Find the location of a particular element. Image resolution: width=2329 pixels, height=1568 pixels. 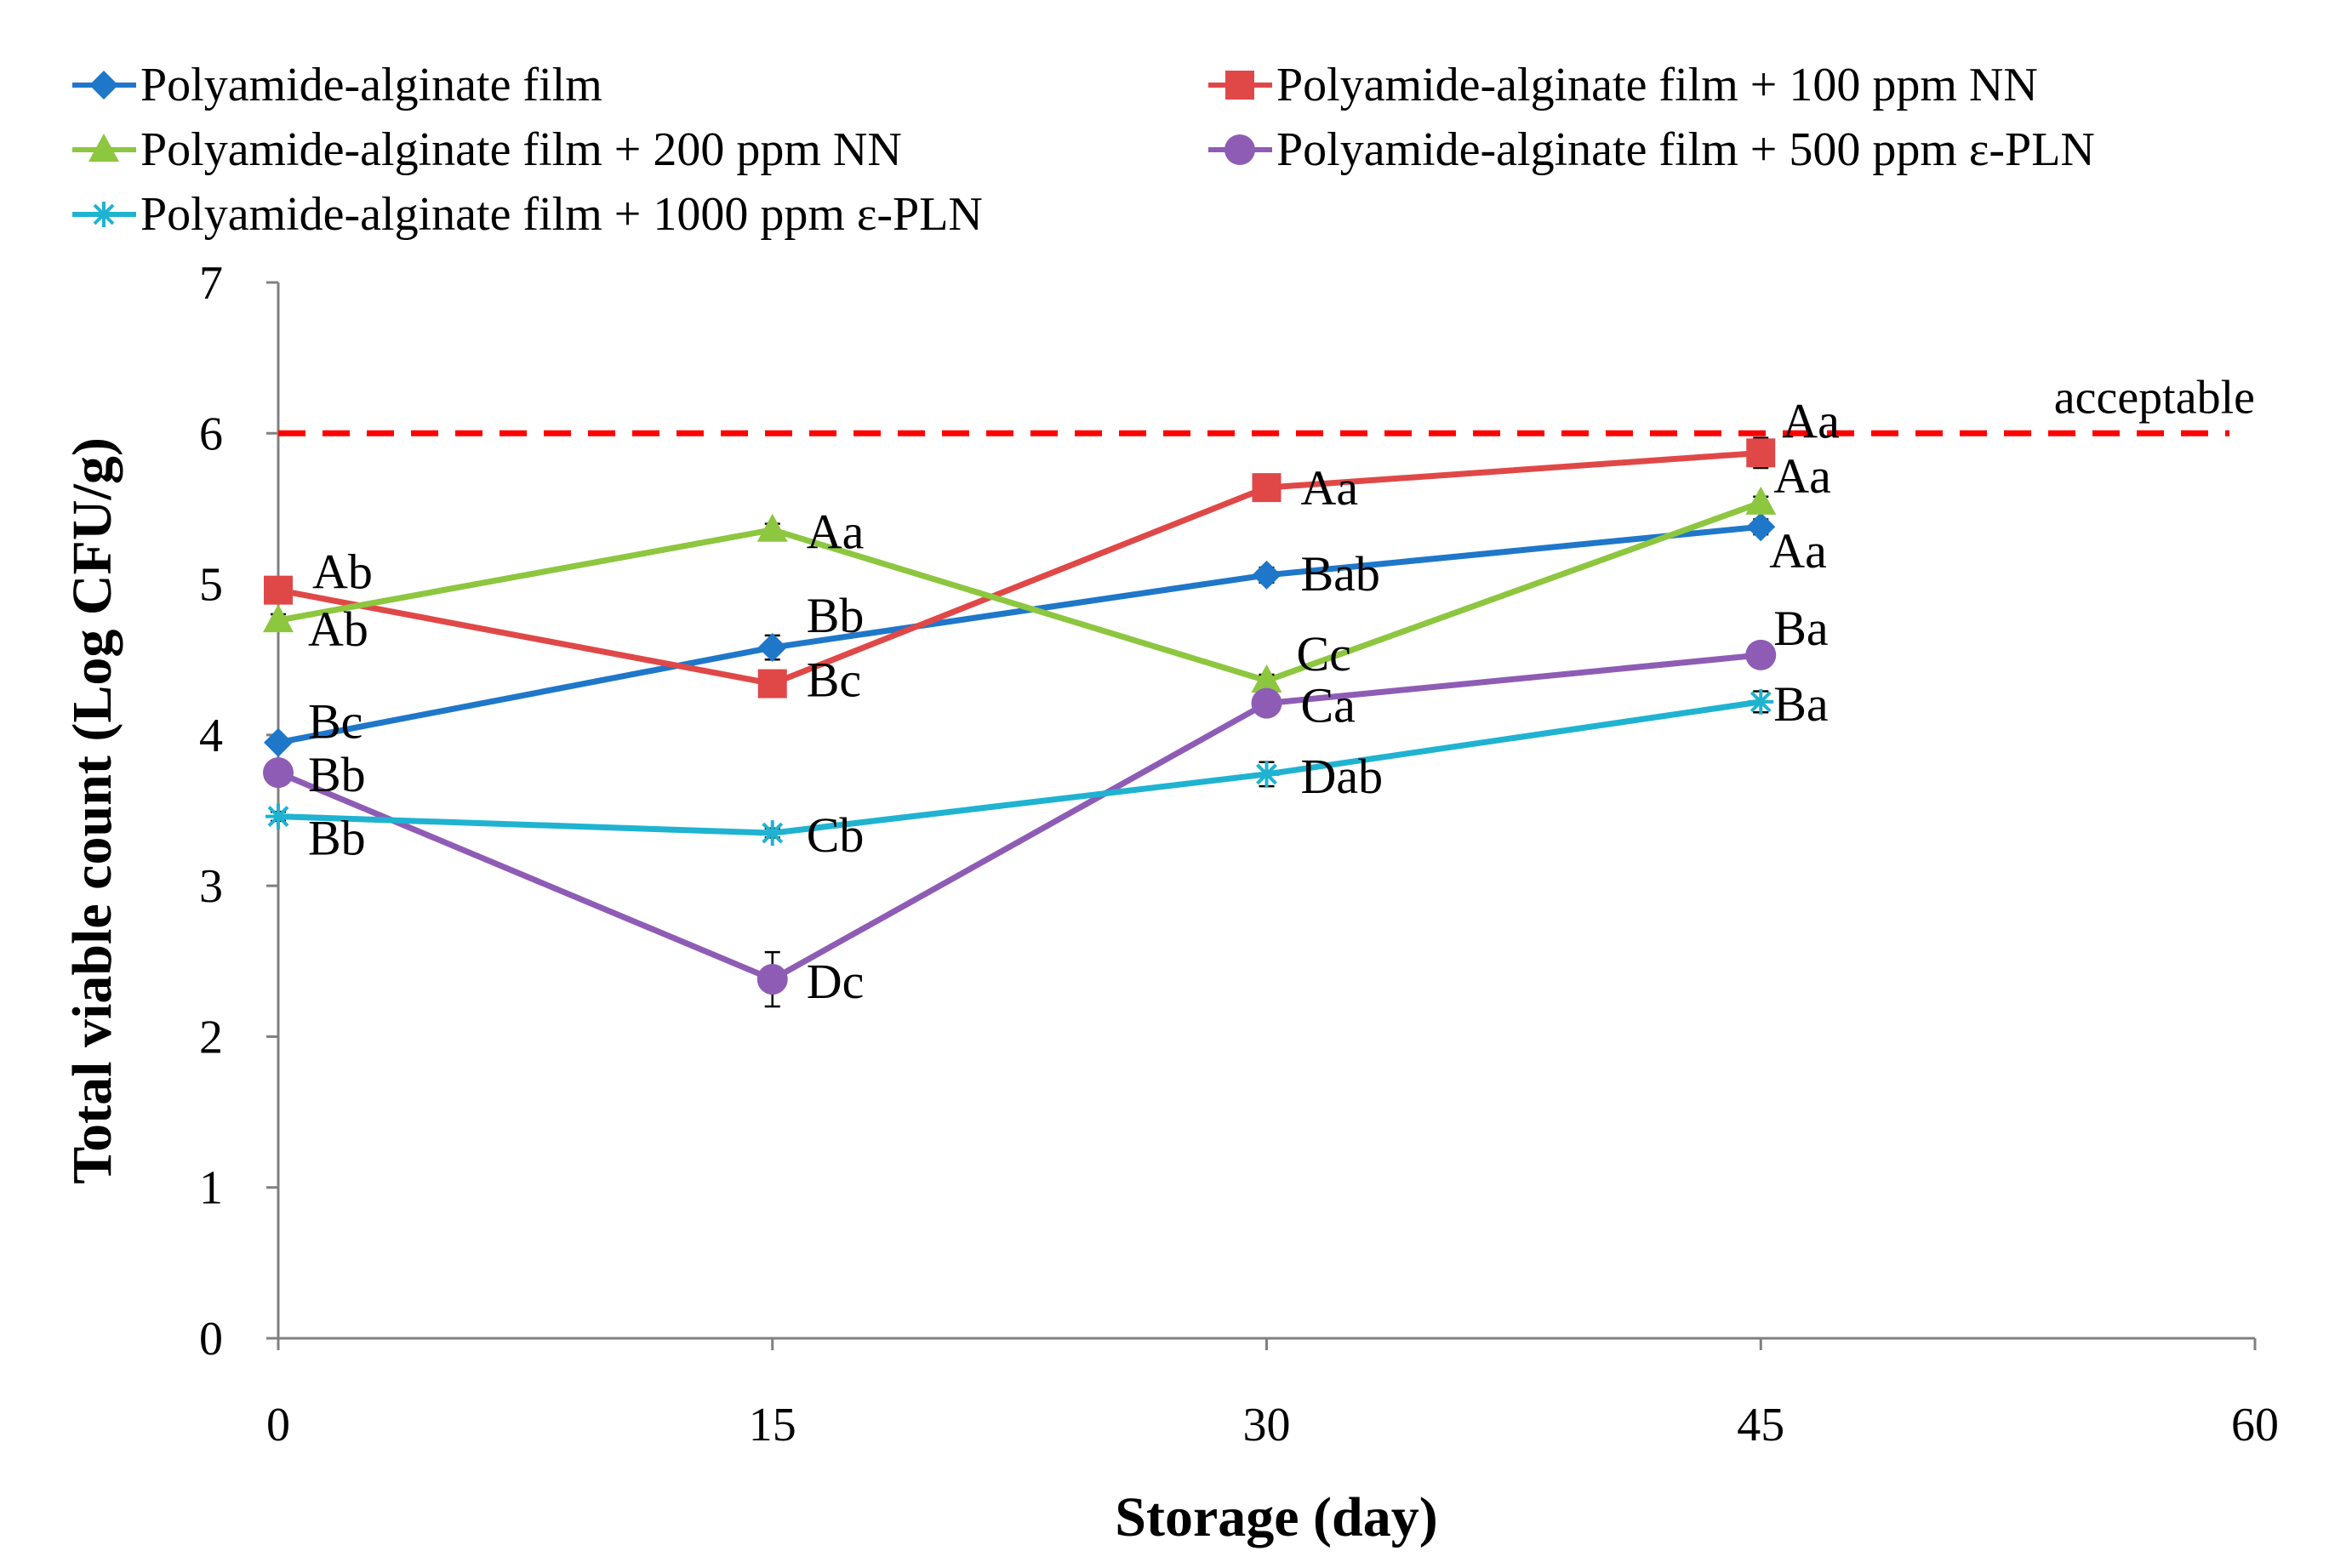

legend-item: Polyamide-alginate film + 1000 ppm ε-PLN is located at coordinates (528, 214).